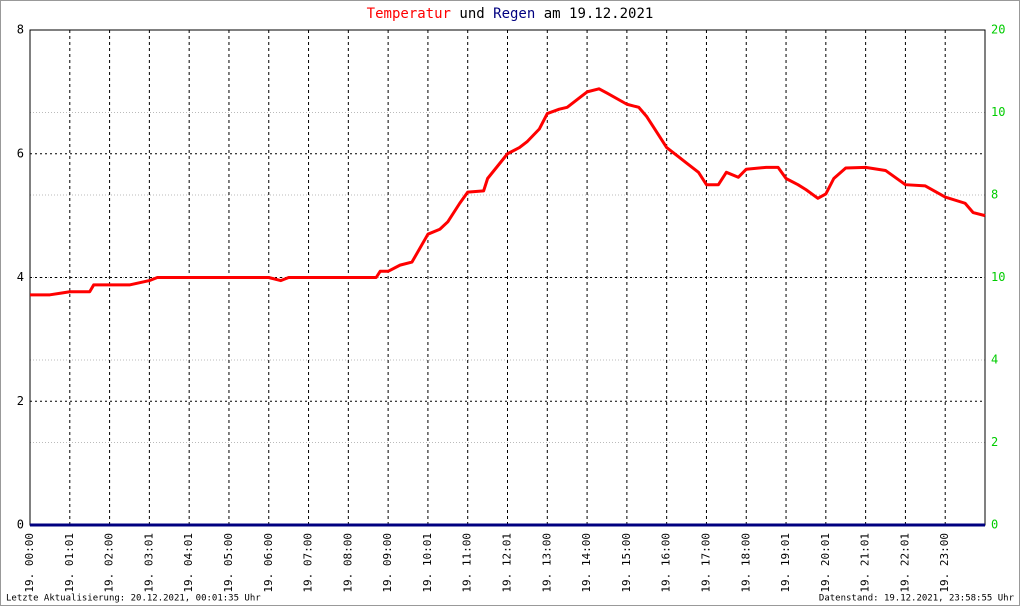  I want to click on x-tick-label: 19. 15:00, so click(626, 563).